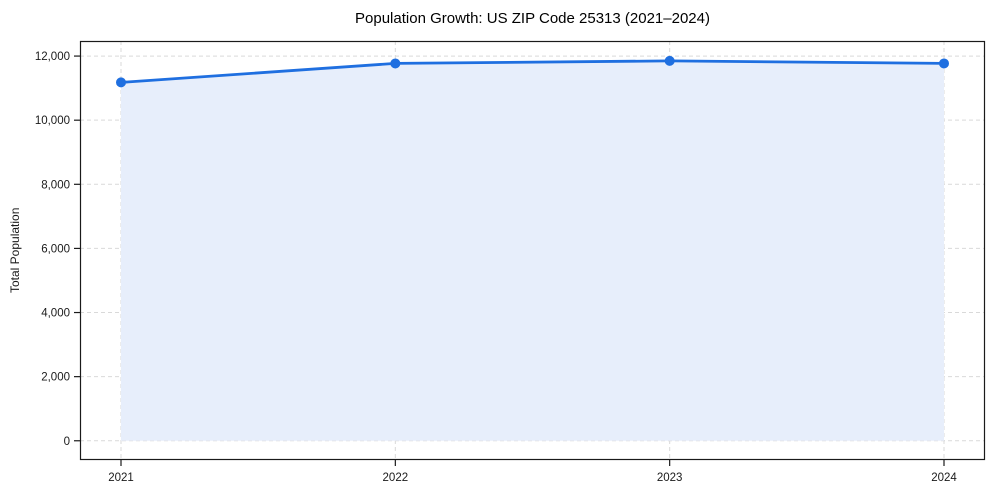 The height and width of the screenshot is (500, 1000). Describe the element at coordinates (944, 478) in the screenshot. I see `x-tick-label: 2024` at that location.